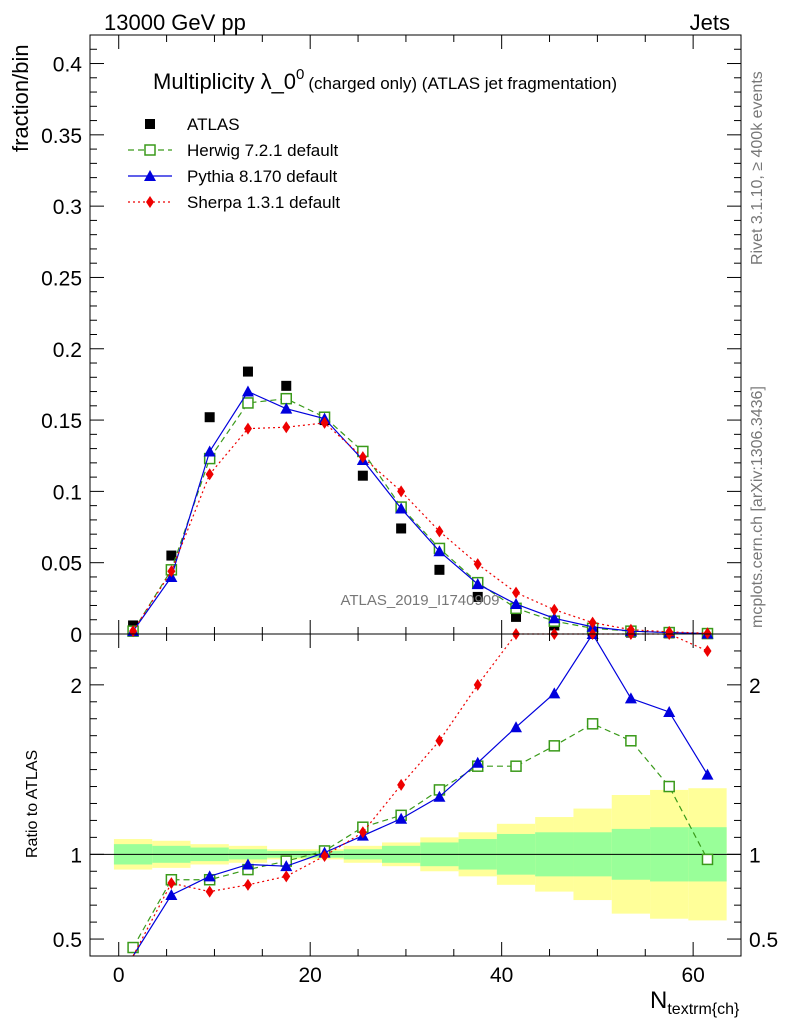 Image resolution: width=786 pixels, height=1024 pixels. I want to click on ratio-y-tick-label-right: 2, so click(755, 686).